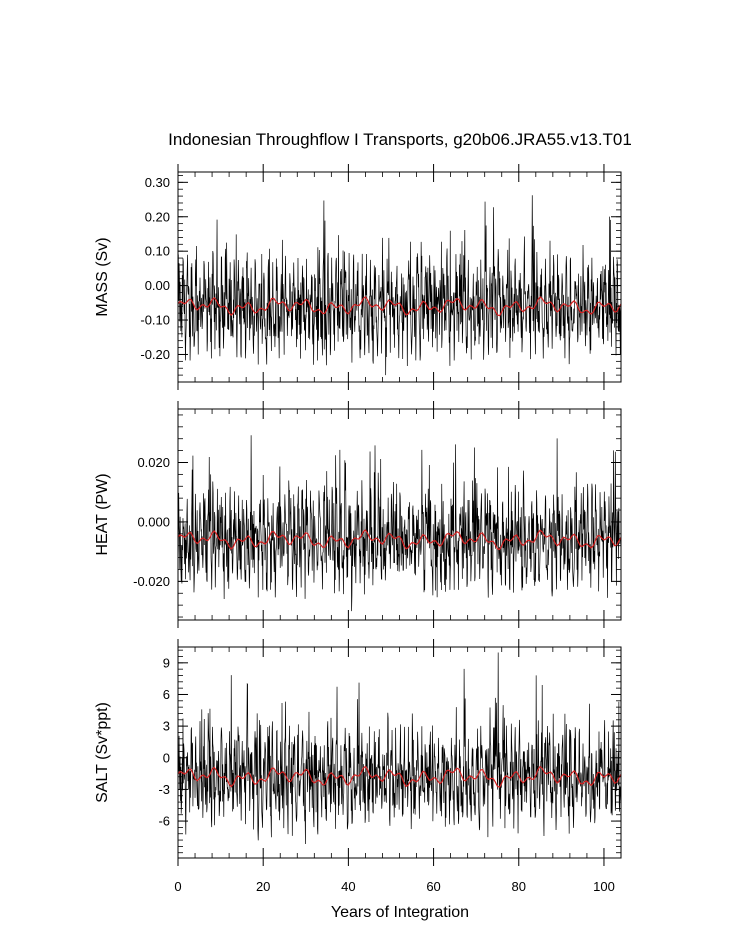  I want to click on y-tick-label: 0.10, so click(157, 251).